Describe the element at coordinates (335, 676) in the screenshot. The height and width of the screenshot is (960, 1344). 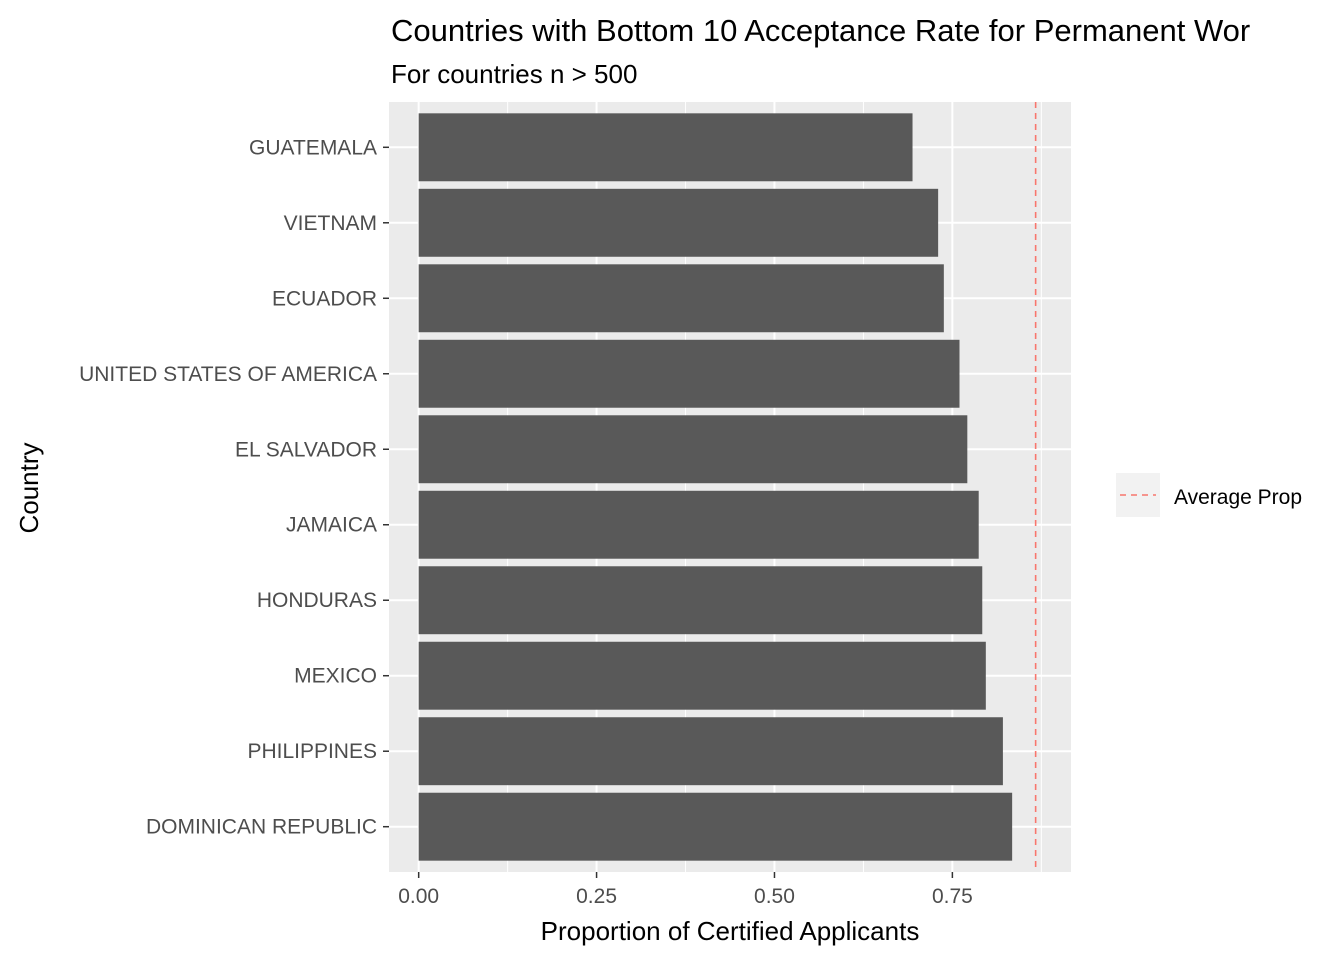
I see `y-tick-label: MEXICO` at that location.